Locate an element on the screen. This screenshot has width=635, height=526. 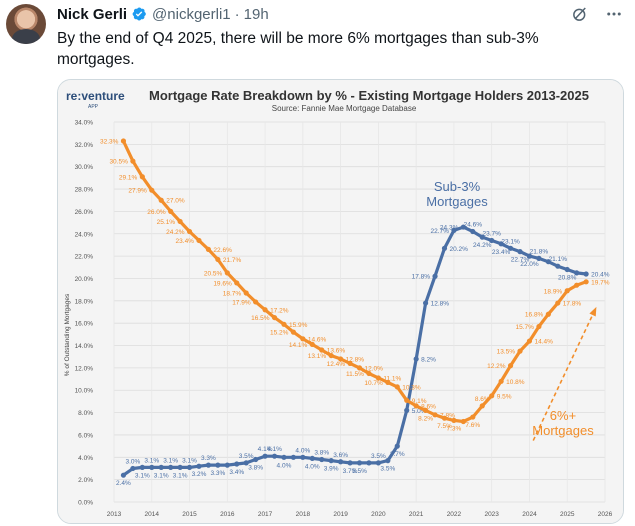
x-tick-label: 2020 is located at coordinates (378, 514).